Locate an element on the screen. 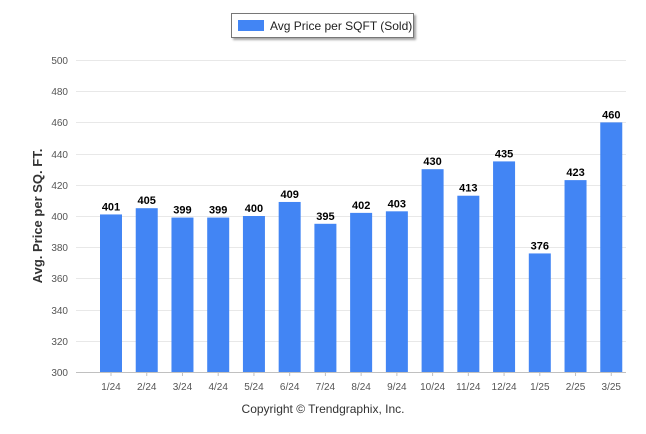 The width and height of the screenshot is (646, 434). data-label: 395 is located at coordinates (325, 217).